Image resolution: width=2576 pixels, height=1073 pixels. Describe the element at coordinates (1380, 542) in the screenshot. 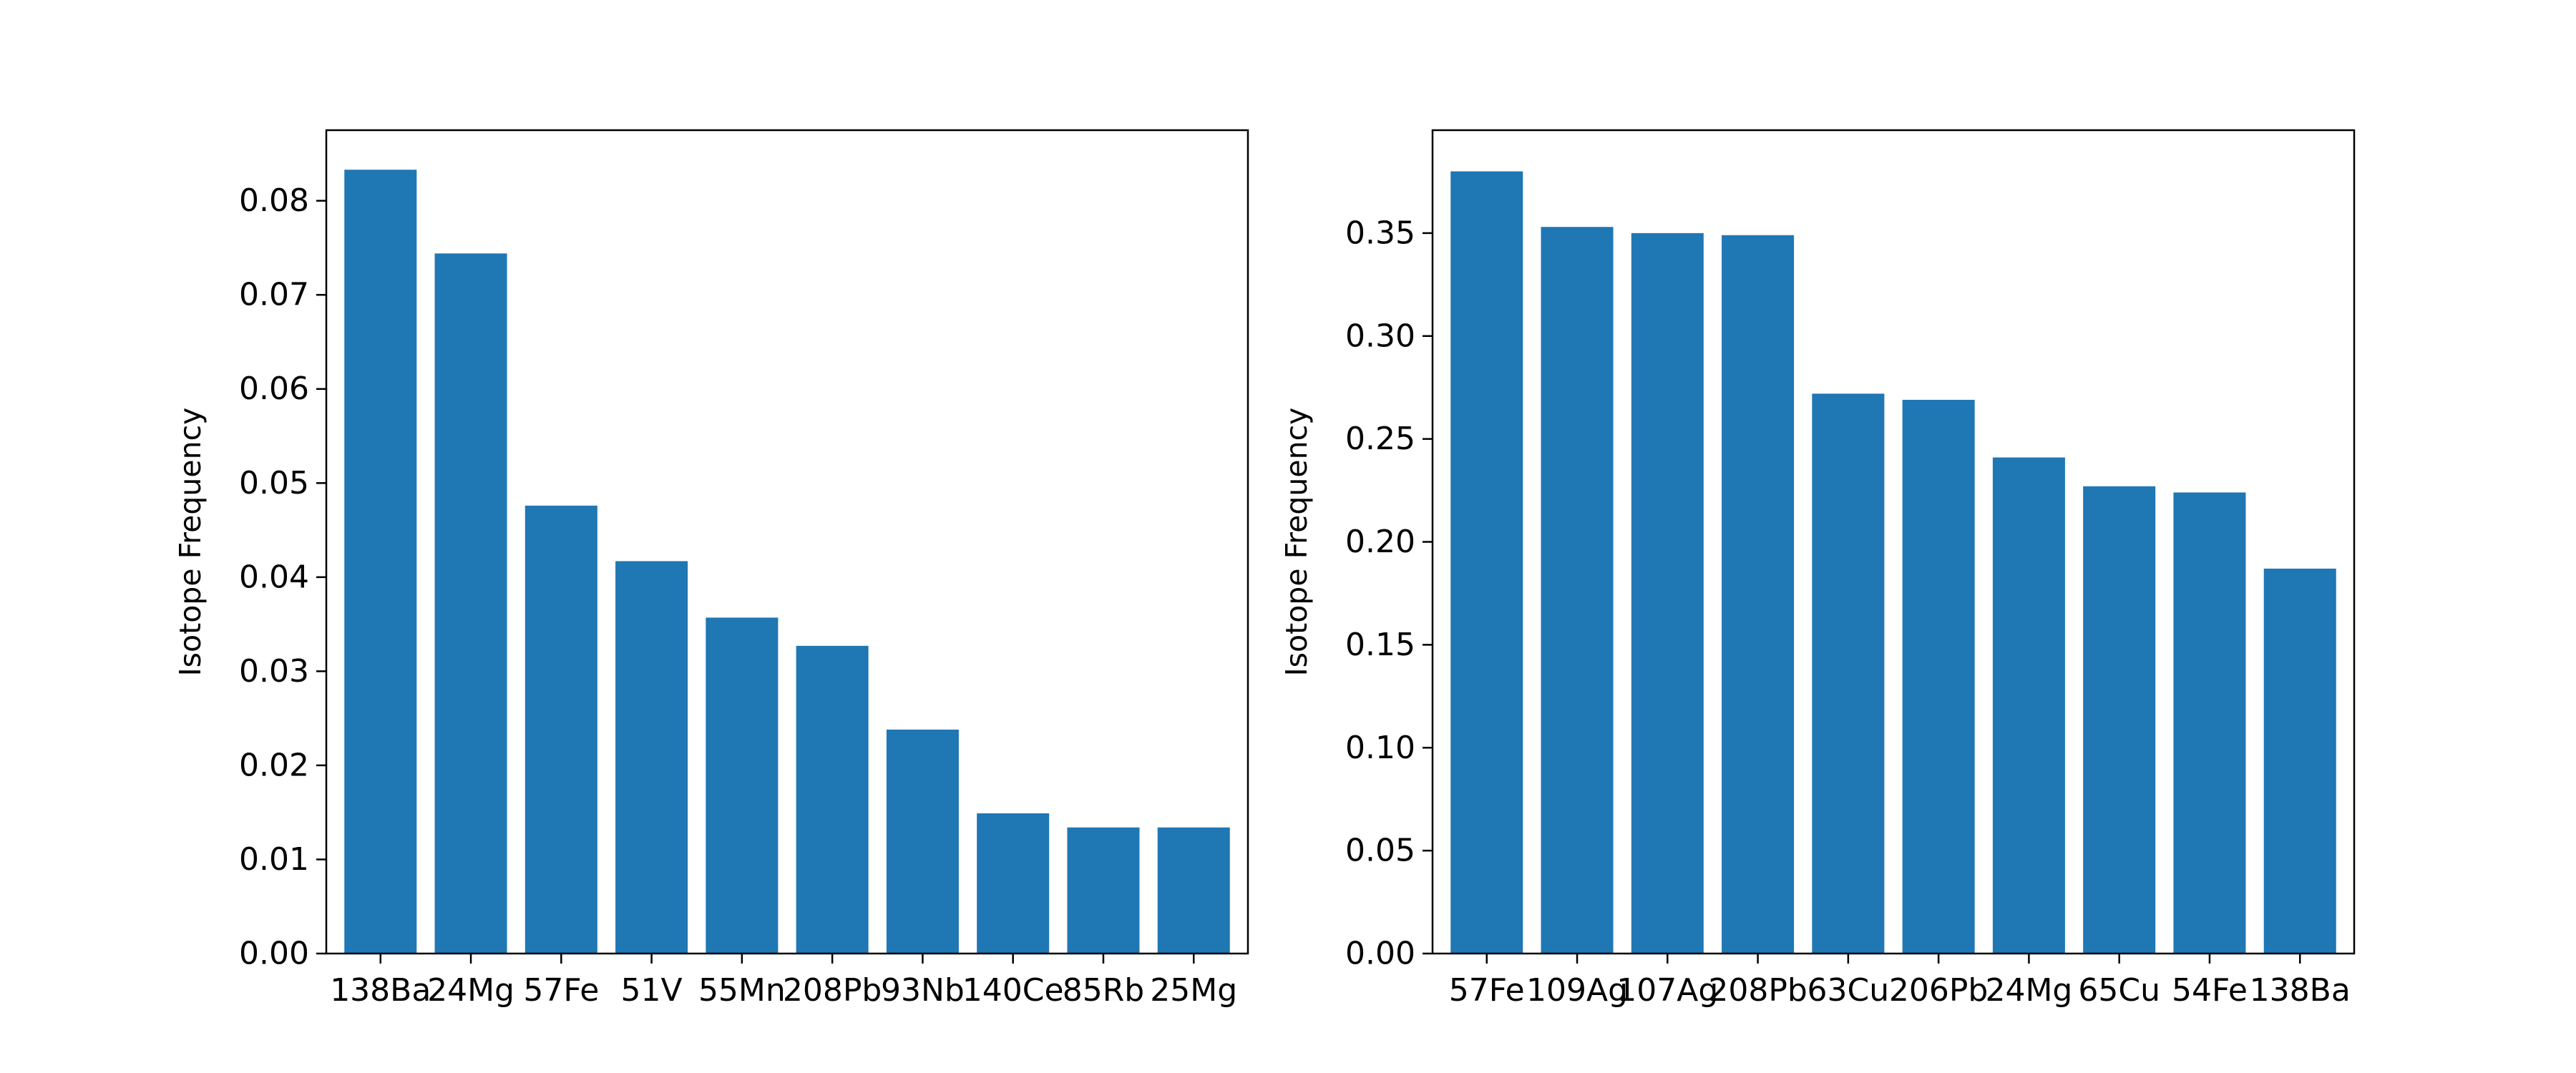

I see `y-tick-label: 0.20` at that location.